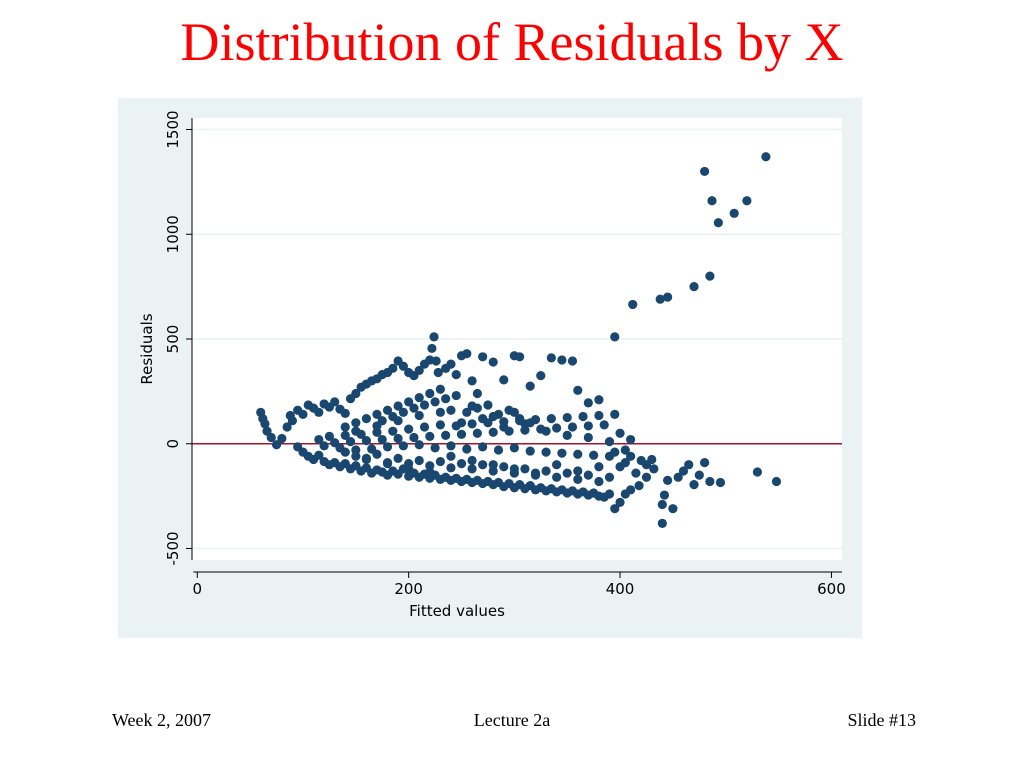 The height and width of the screenshot is (768, 1024). What do you see at coordinates (173, 548) in the screenshot?
I see `y-tick-label: -500` at bounding box center [173, 548].